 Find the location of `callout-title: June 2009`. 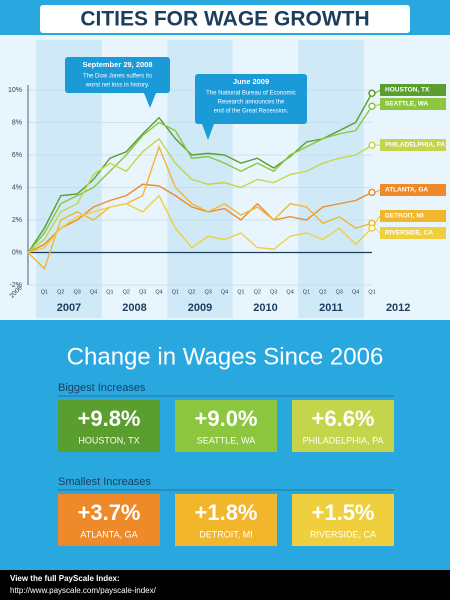

callout-title: June 2009 is located at coordinates (251, 81).